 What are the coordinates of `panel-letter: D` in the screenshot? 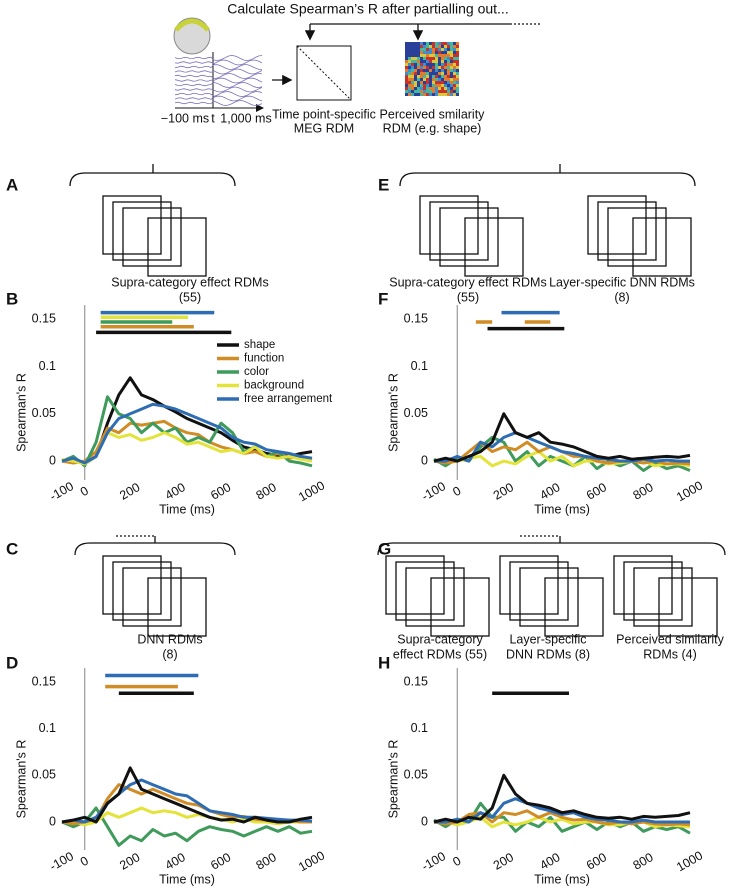 It's located at (12, 662).